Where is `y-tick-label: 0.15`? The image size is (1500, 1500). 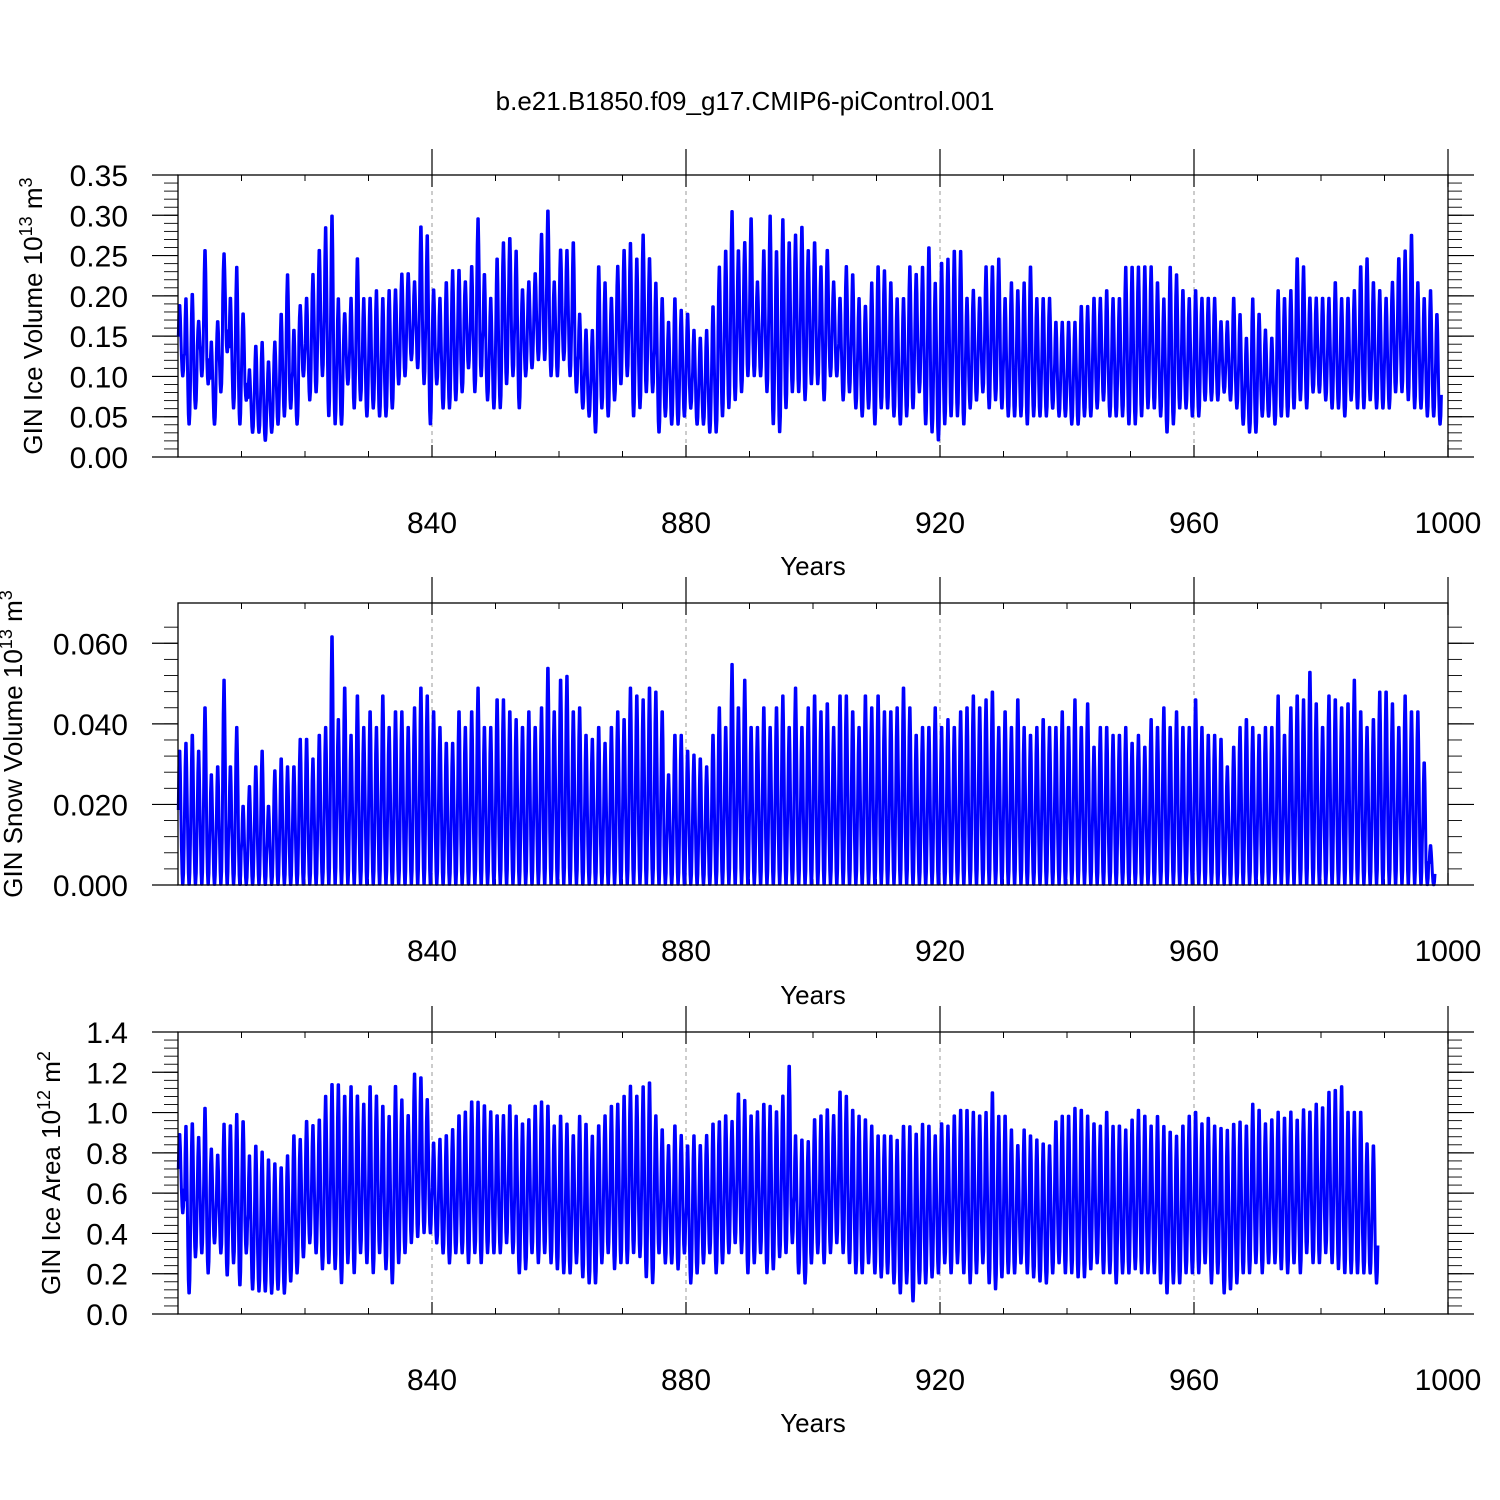 y-tick-label: 0.15 is located at coordinates (99, 337).